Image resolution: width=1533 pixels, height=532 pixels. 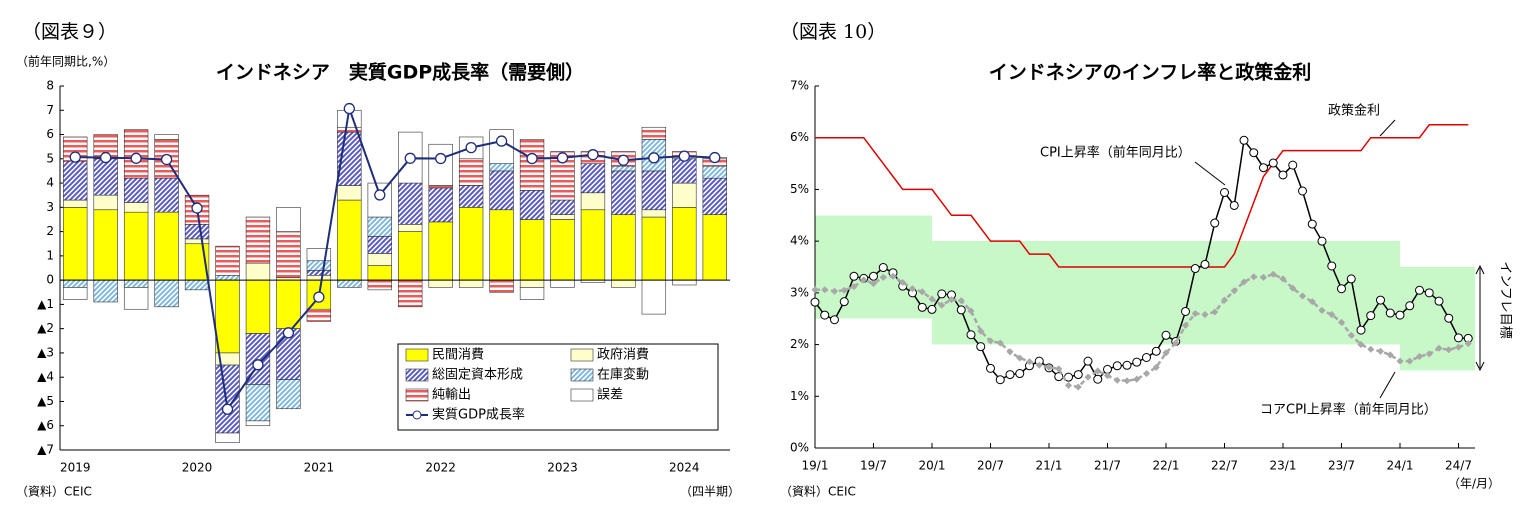 What do you see at coordinates (197, 468) in the screenshot?
I see `x-tick-label: 2020` at bounding box center [197, 468].